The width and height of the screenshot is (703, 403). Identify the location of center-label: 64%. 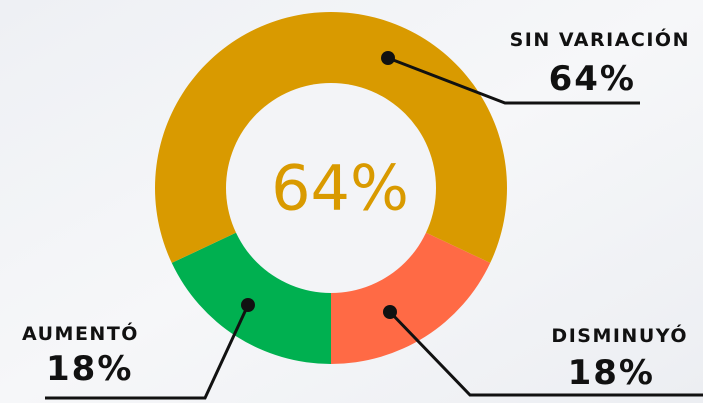
(340, 188).